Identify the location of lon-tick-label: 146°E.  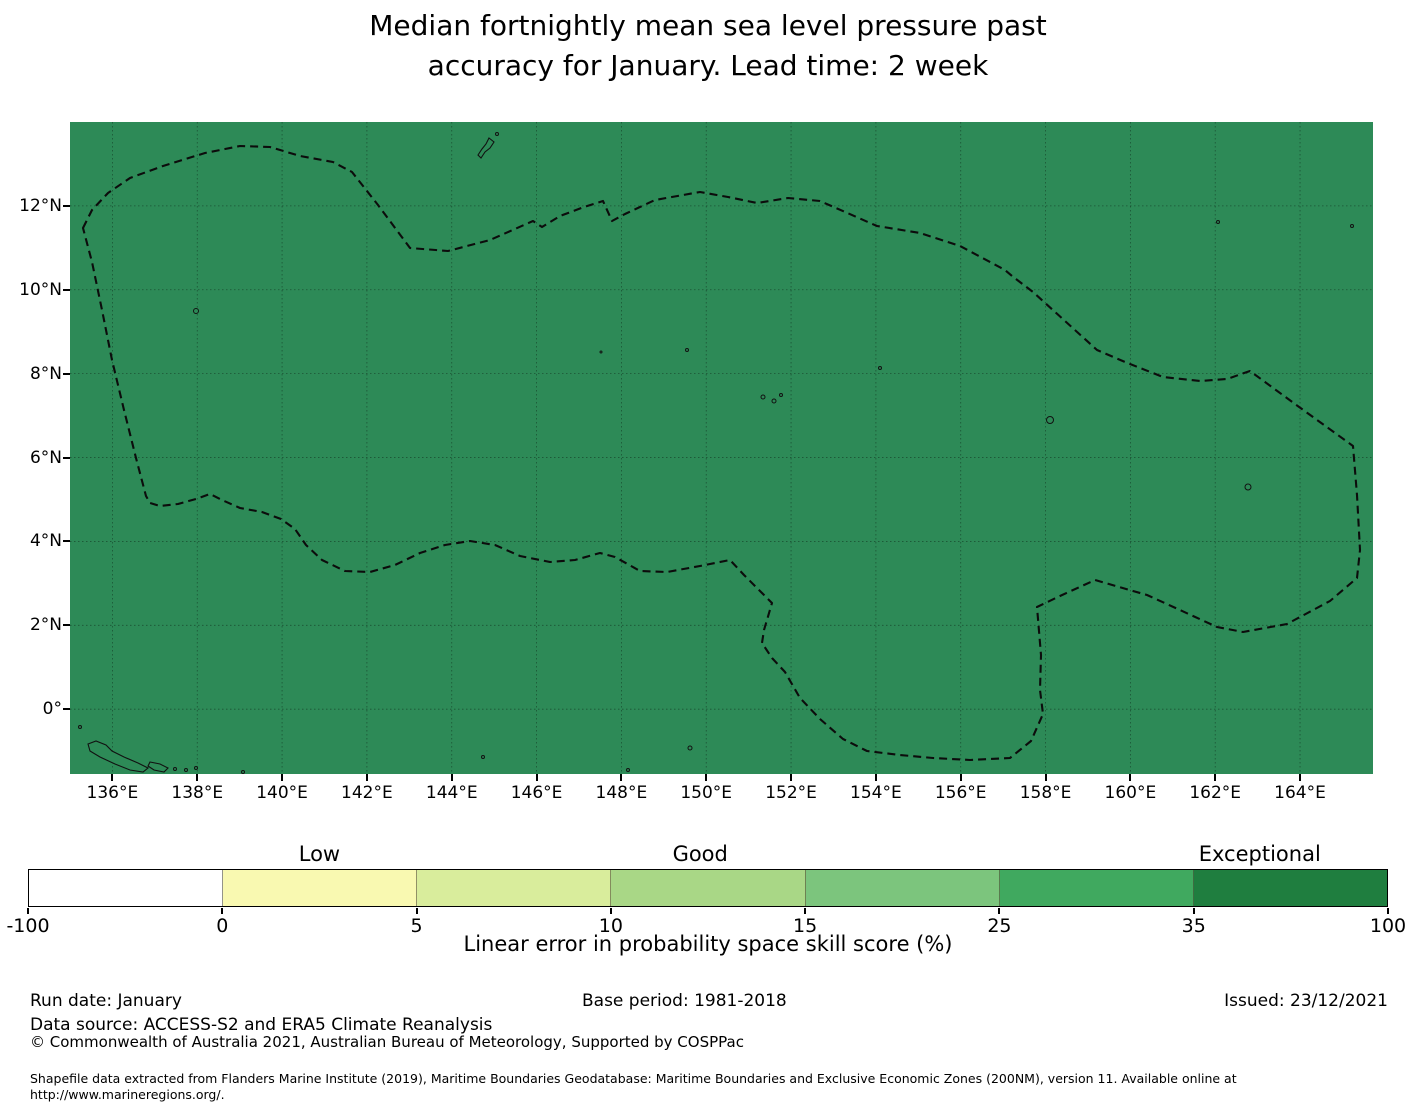
(536, 793).